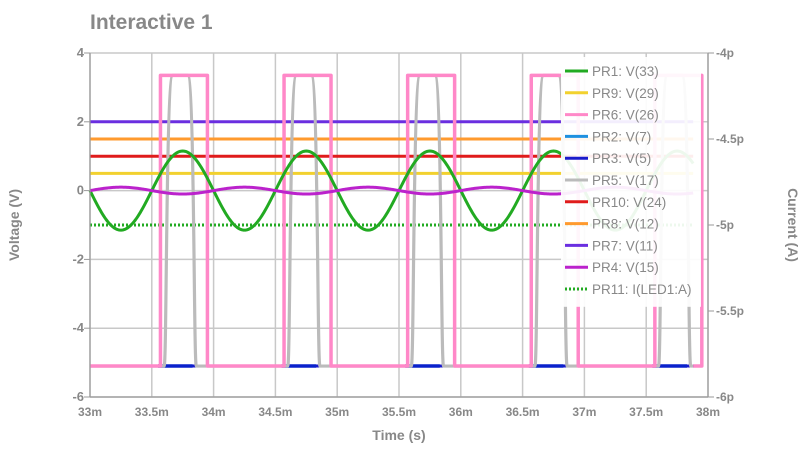  I want to click on y-left-tick-label: 2, so click(80, 121).